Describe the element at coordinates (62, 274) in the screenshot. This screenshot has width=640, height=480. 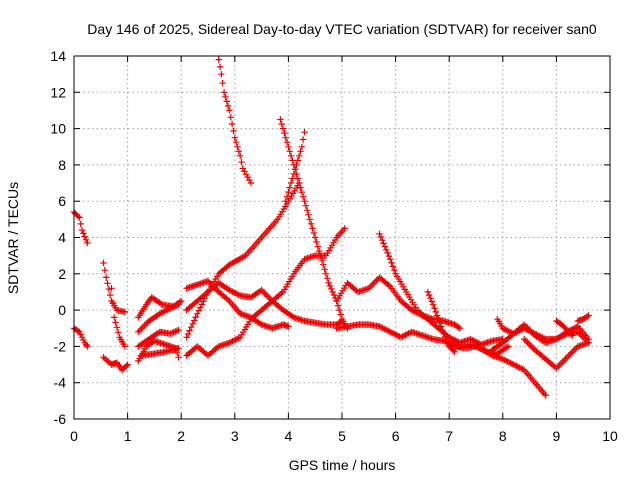
I see `y-tick-label: 2` at that location.